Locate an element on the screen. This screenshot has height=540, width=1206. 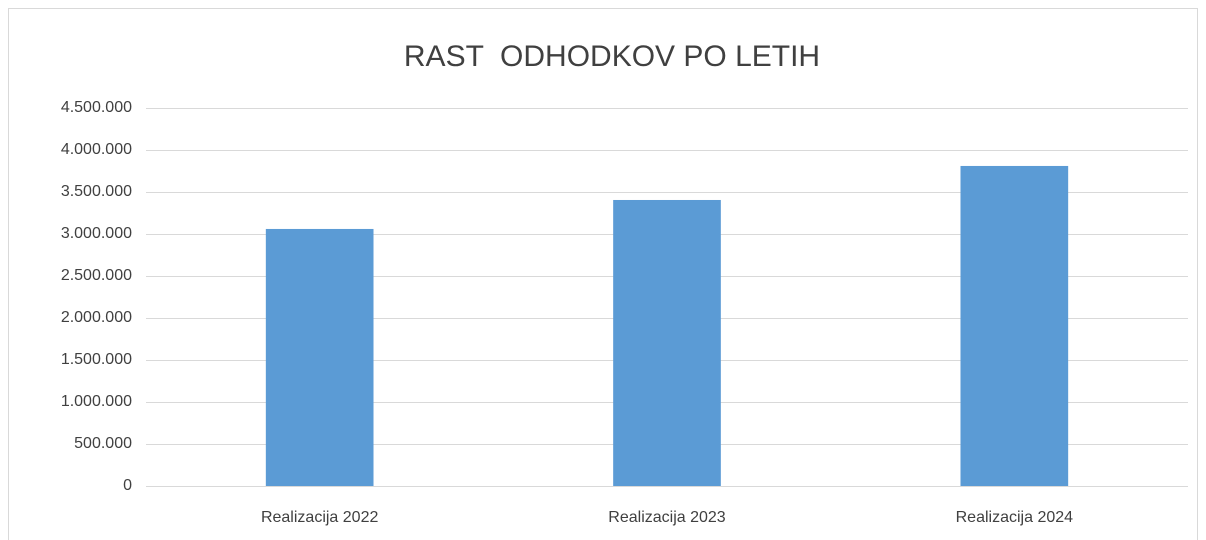
y-tick-label: 3.000.000 is located at coordinates (96, 233).